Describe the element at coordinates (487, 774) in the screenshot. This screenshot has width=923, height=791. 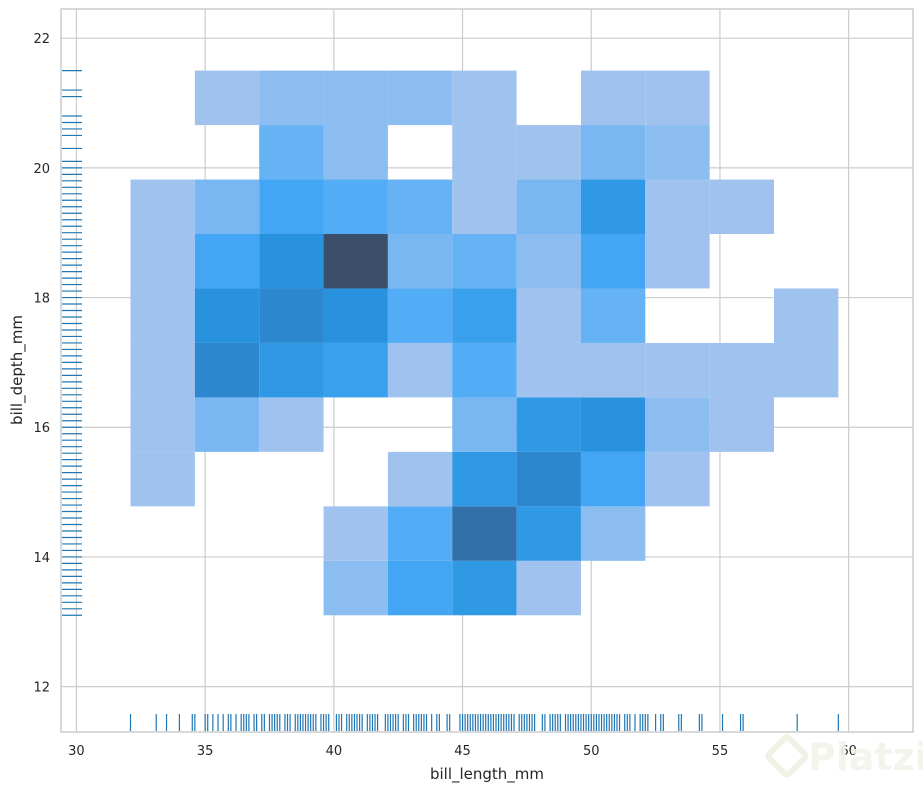
I see `x-axis-label: bill_length_mm` at that location.